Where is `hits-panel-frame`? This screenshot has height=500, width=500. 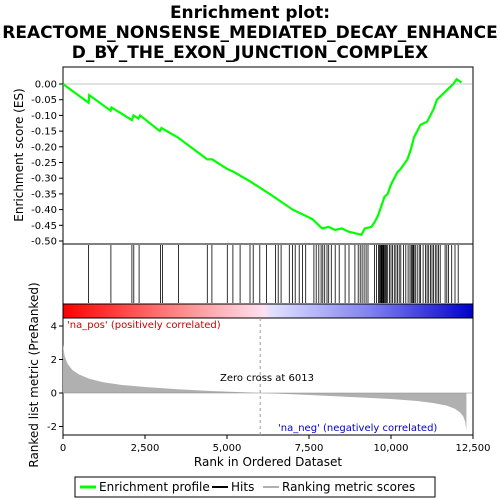 hits-panel-frame is located at coordinates (268, 274).